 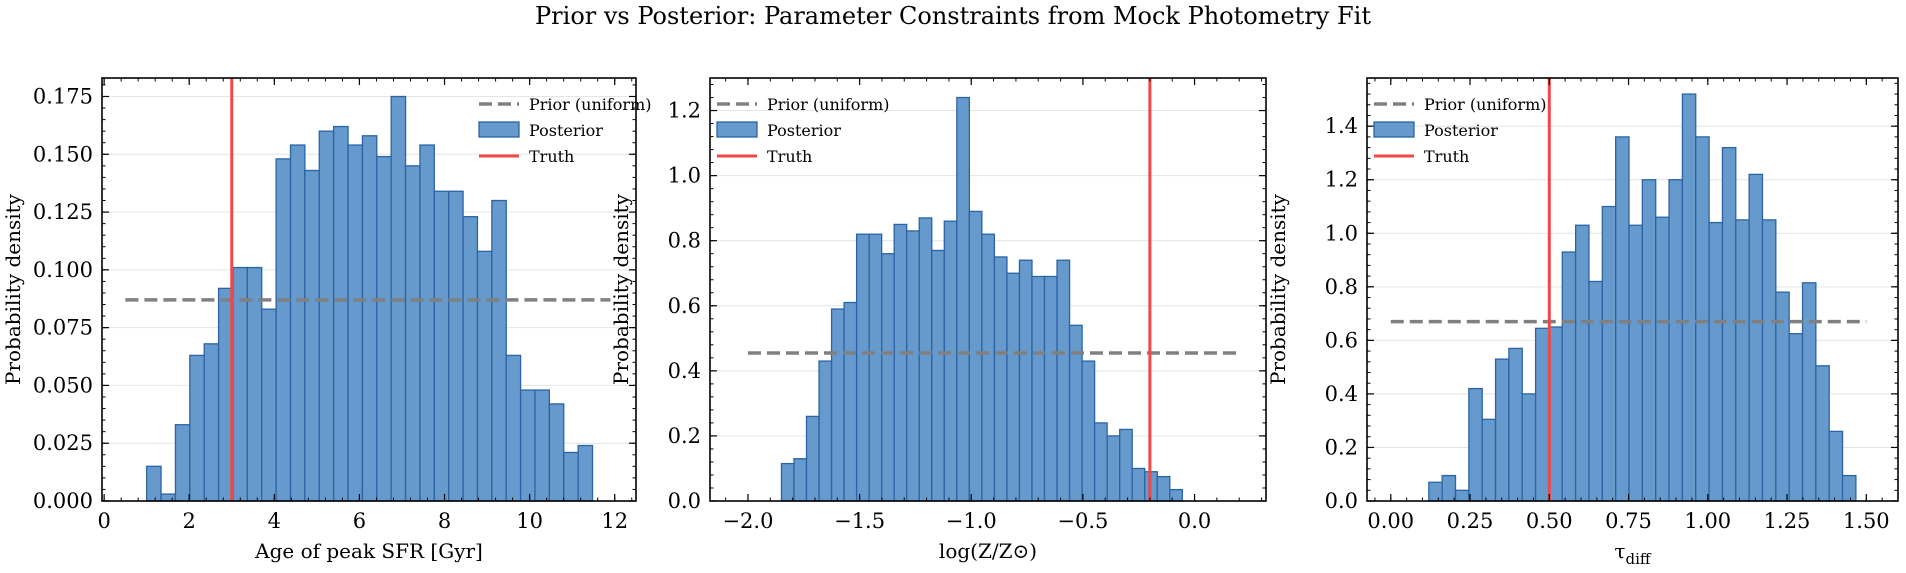 I want to click on y-tick-label: 1.4, so click(x=1341, y=126).